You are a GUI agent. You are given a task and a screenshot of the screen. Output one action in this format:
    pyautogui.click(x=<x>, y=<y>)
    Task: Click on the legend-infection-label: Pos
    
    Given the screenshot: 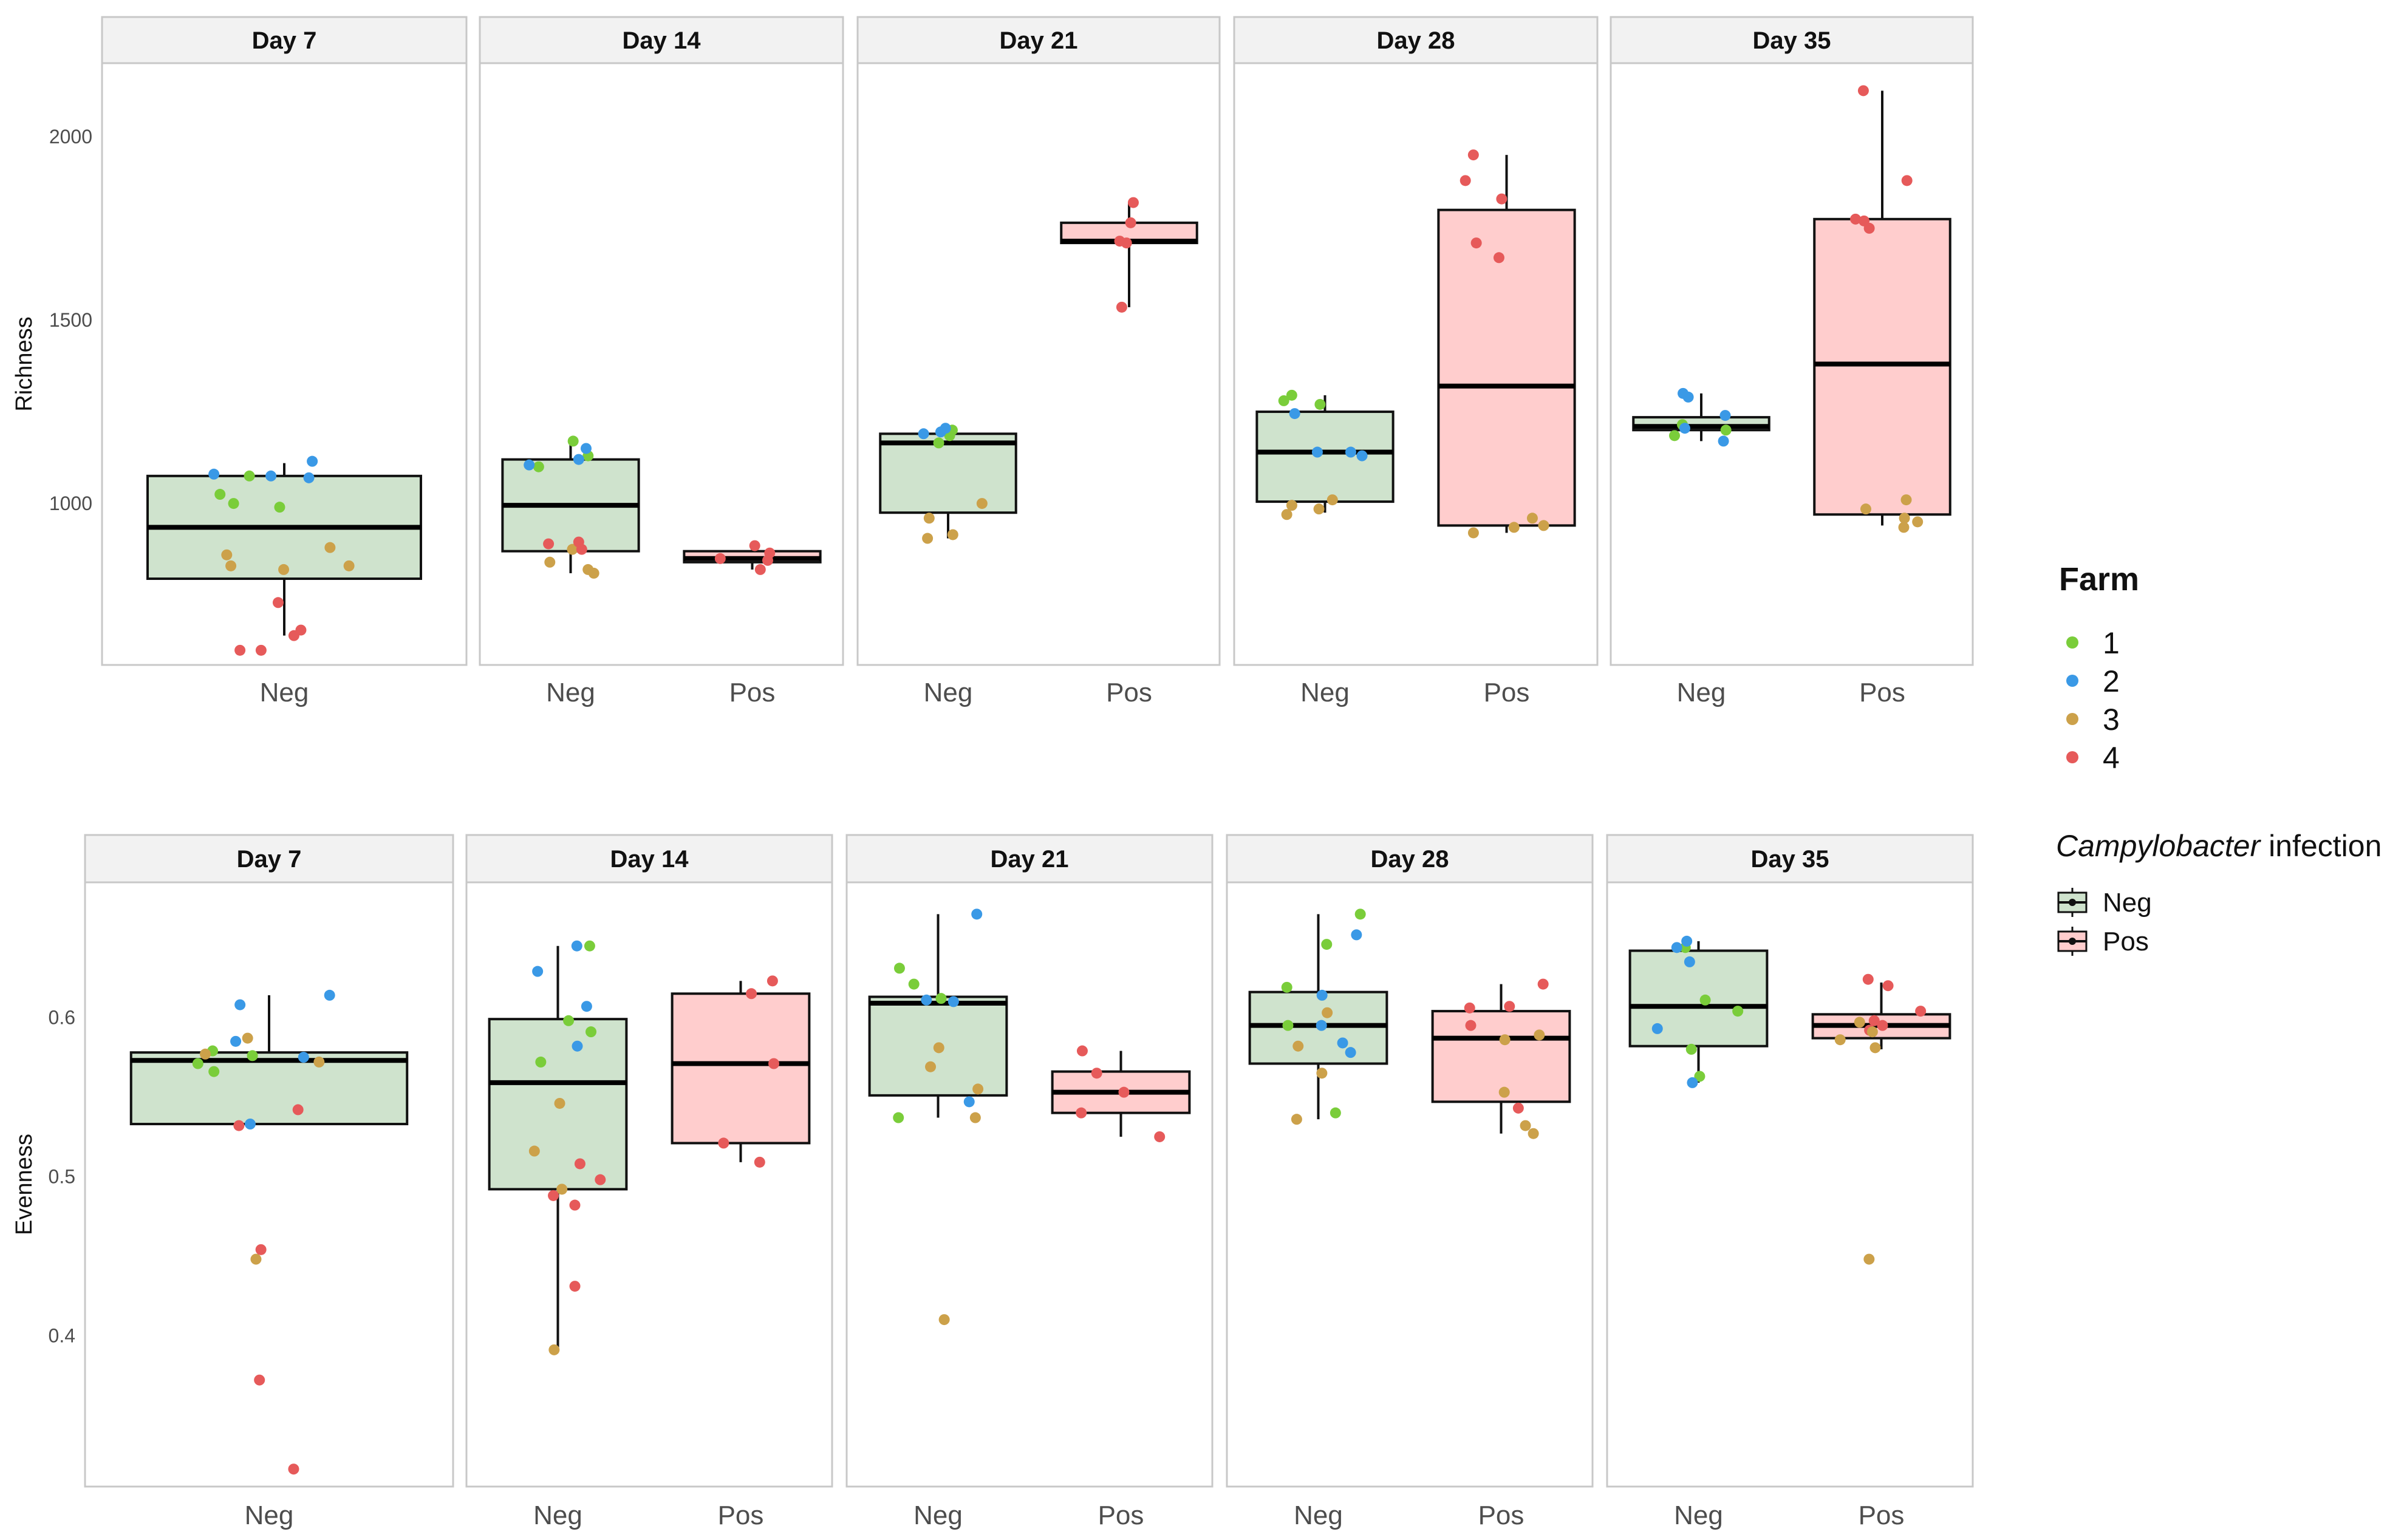 What is the action you would take?
    pyautogui.click(x=2126, y=941)
    